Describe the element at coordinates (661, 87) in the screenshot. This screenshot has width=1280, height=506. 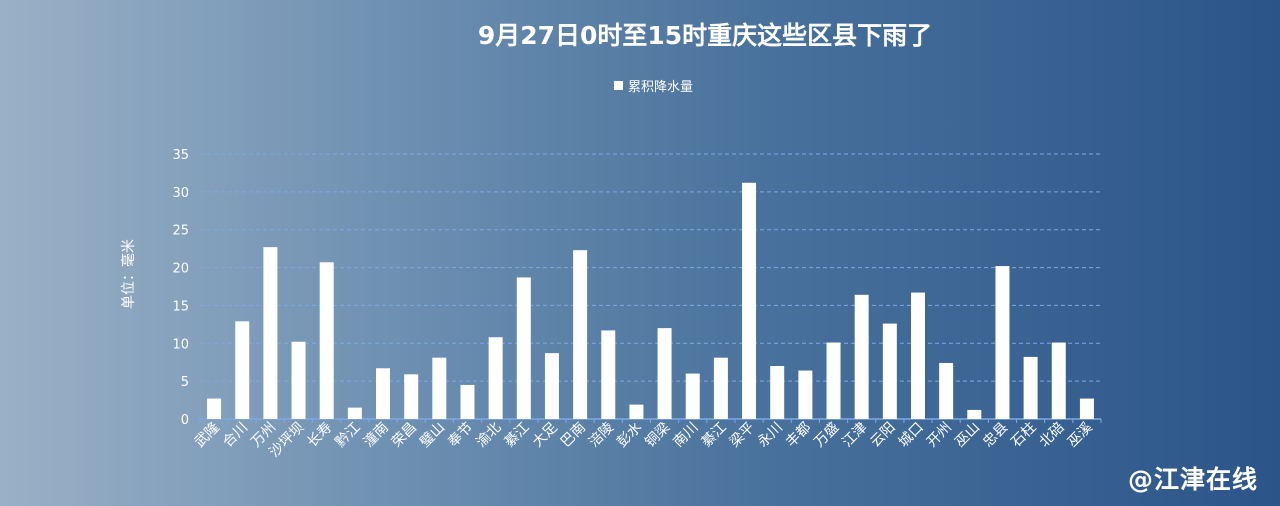
I see `legend-label: 累积降水量` at that location.